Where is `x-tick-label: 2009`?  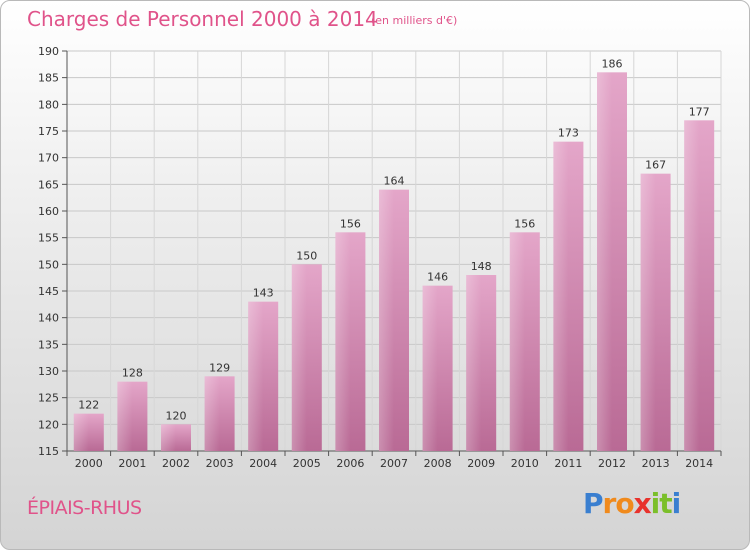
x-tick-label: 2009 is located at coordinates (481, 463).